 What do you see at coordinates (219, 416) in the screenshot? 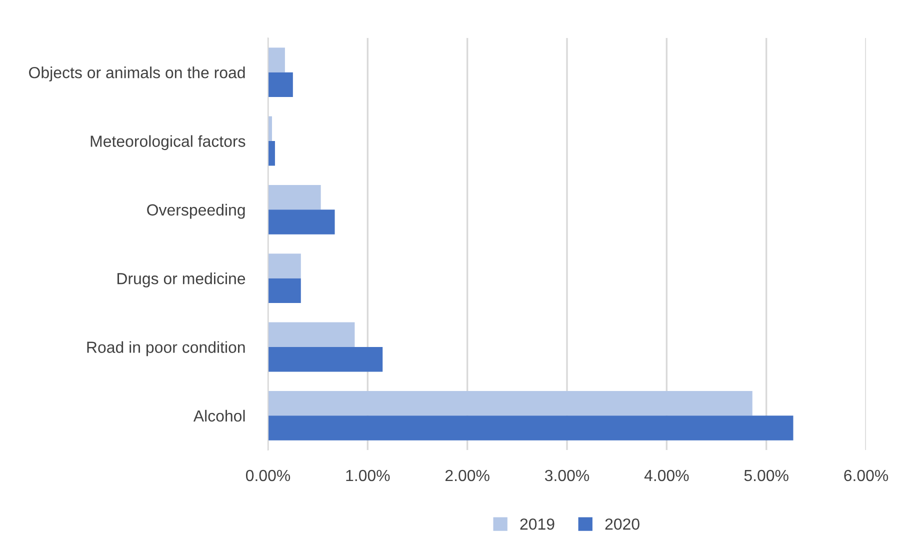
I see `y-tick-label: Alcohol` at bounding box center [219, 416].